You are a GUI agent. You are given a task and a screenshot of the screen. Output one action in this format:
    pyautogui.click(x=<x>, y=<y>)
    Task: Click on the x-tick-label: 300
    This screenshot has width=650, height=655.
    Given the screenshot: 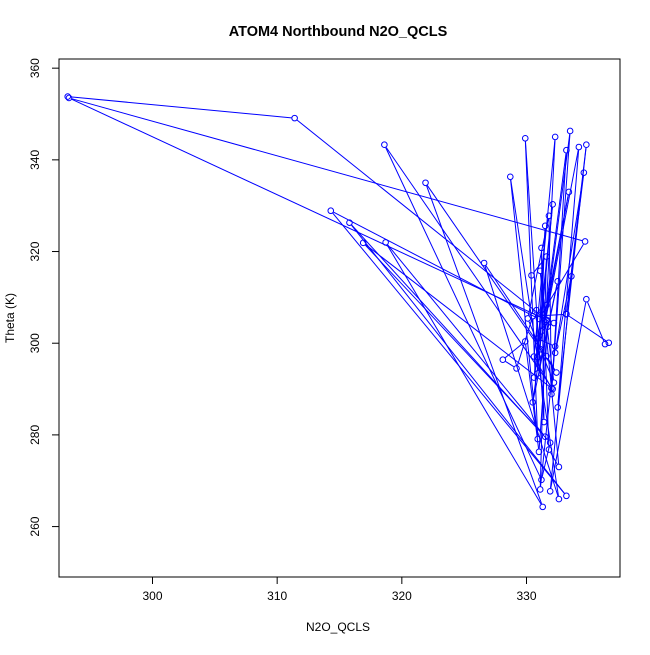 What is the action you would take?
    pyautogui.click(x=152, y=596)
    